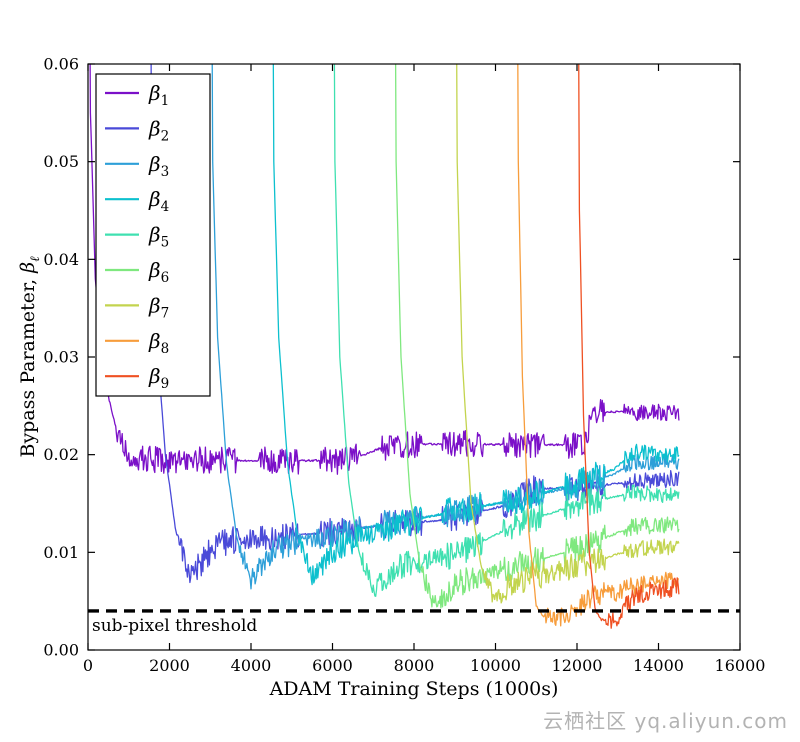 Image resolution: width=800 pixels, height=742 pixels. I want to click on y-tick-label: 0.03, so click(61, 357).